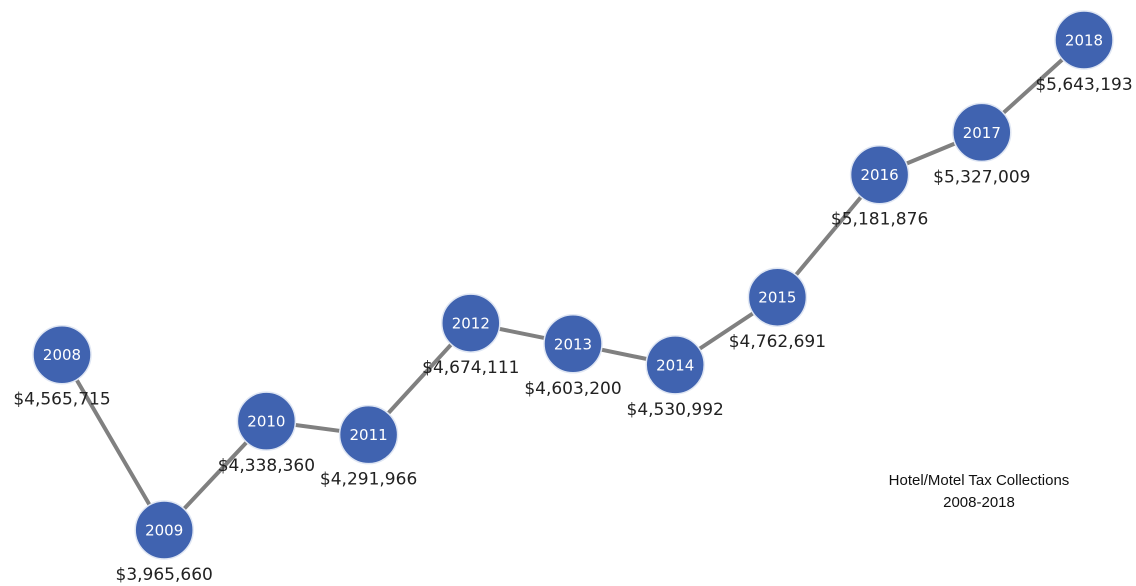  I want to click on year-label: 2018, so click(1084, 41).